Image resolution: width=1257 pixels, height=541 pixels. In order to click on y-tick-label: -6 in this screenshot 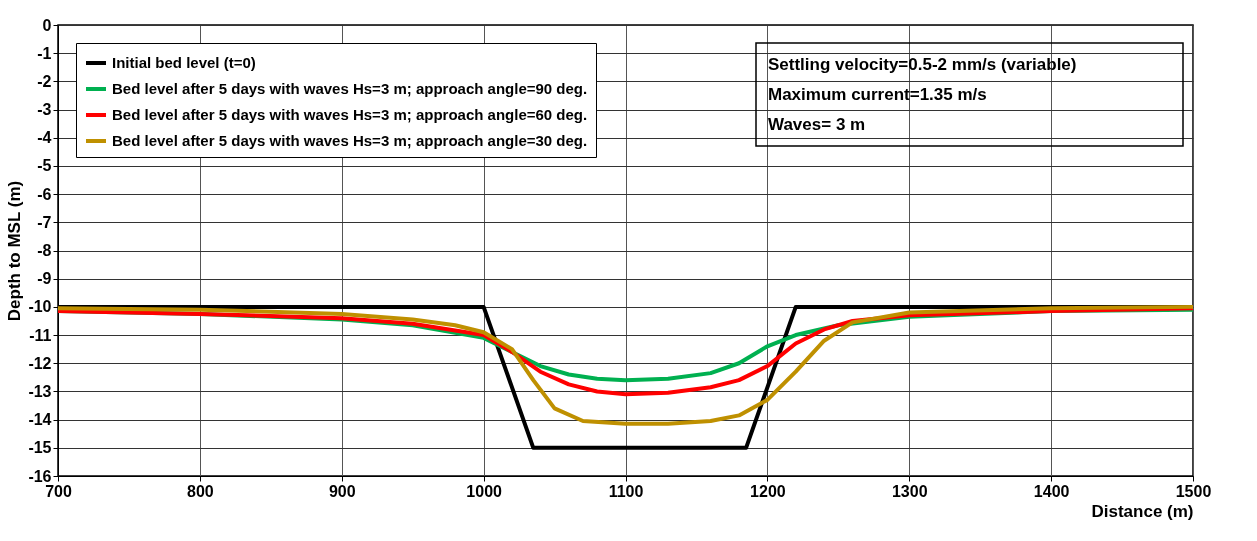, I will do `click(44, 194)`.